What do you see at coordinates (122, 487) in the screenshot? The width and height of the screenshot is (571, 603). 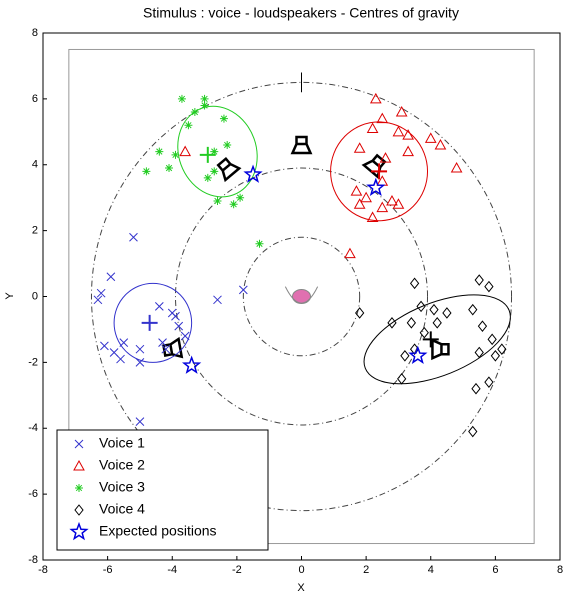 I see `legend-label: Voice 3` at bounding box center [122, 487].